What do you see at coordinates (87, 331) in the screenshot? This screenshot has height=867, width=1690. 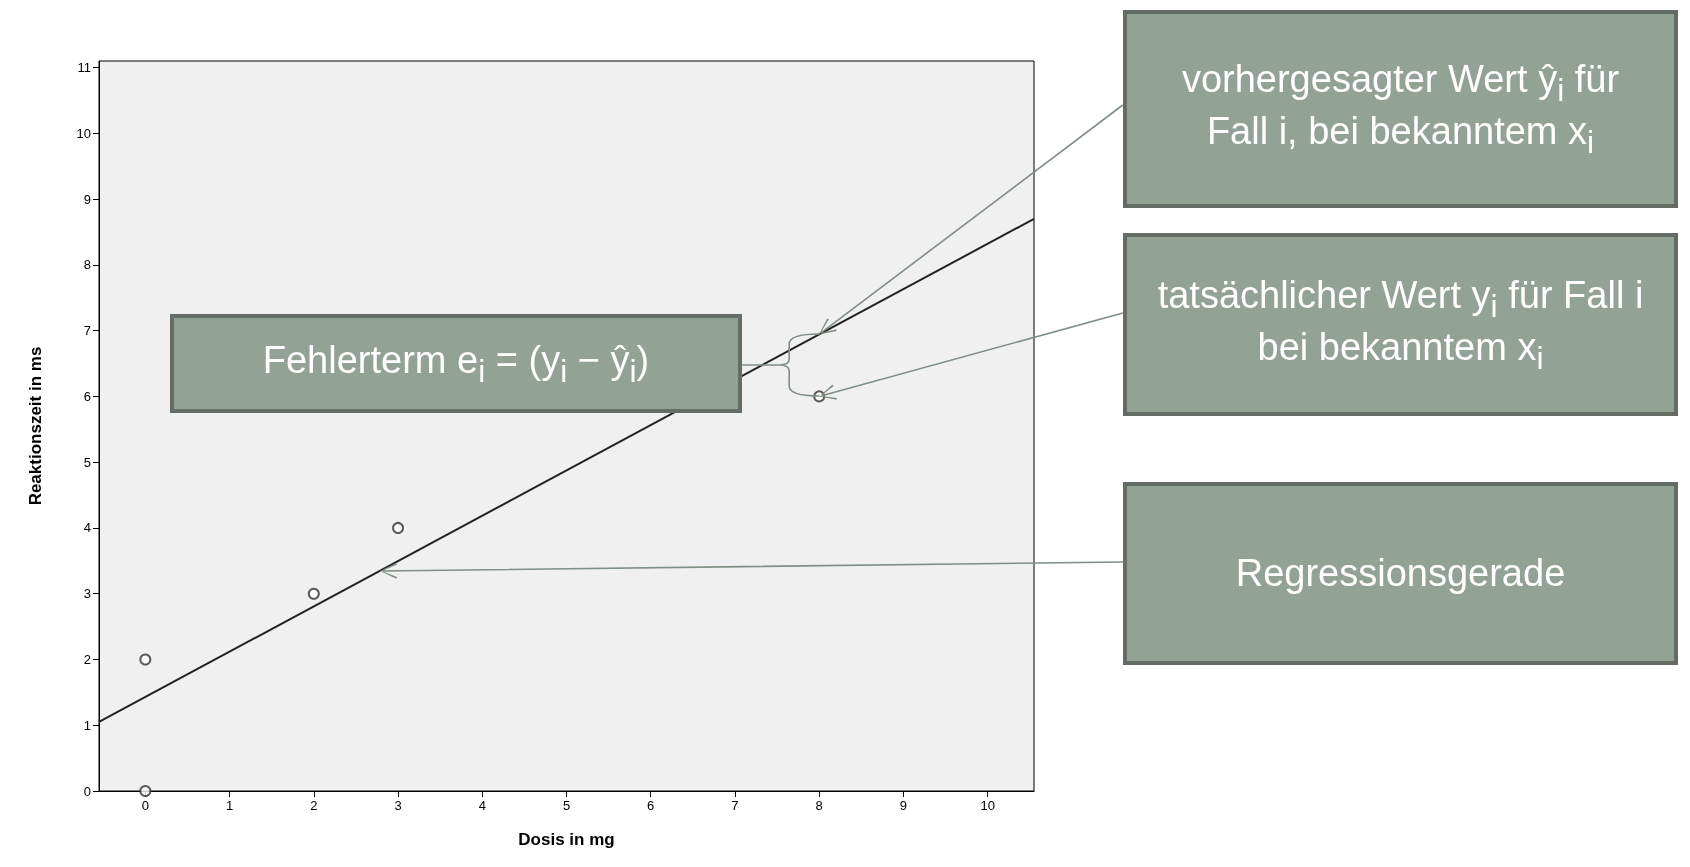 I see `y-tick-label: 7` at bounding box center [87, 331].